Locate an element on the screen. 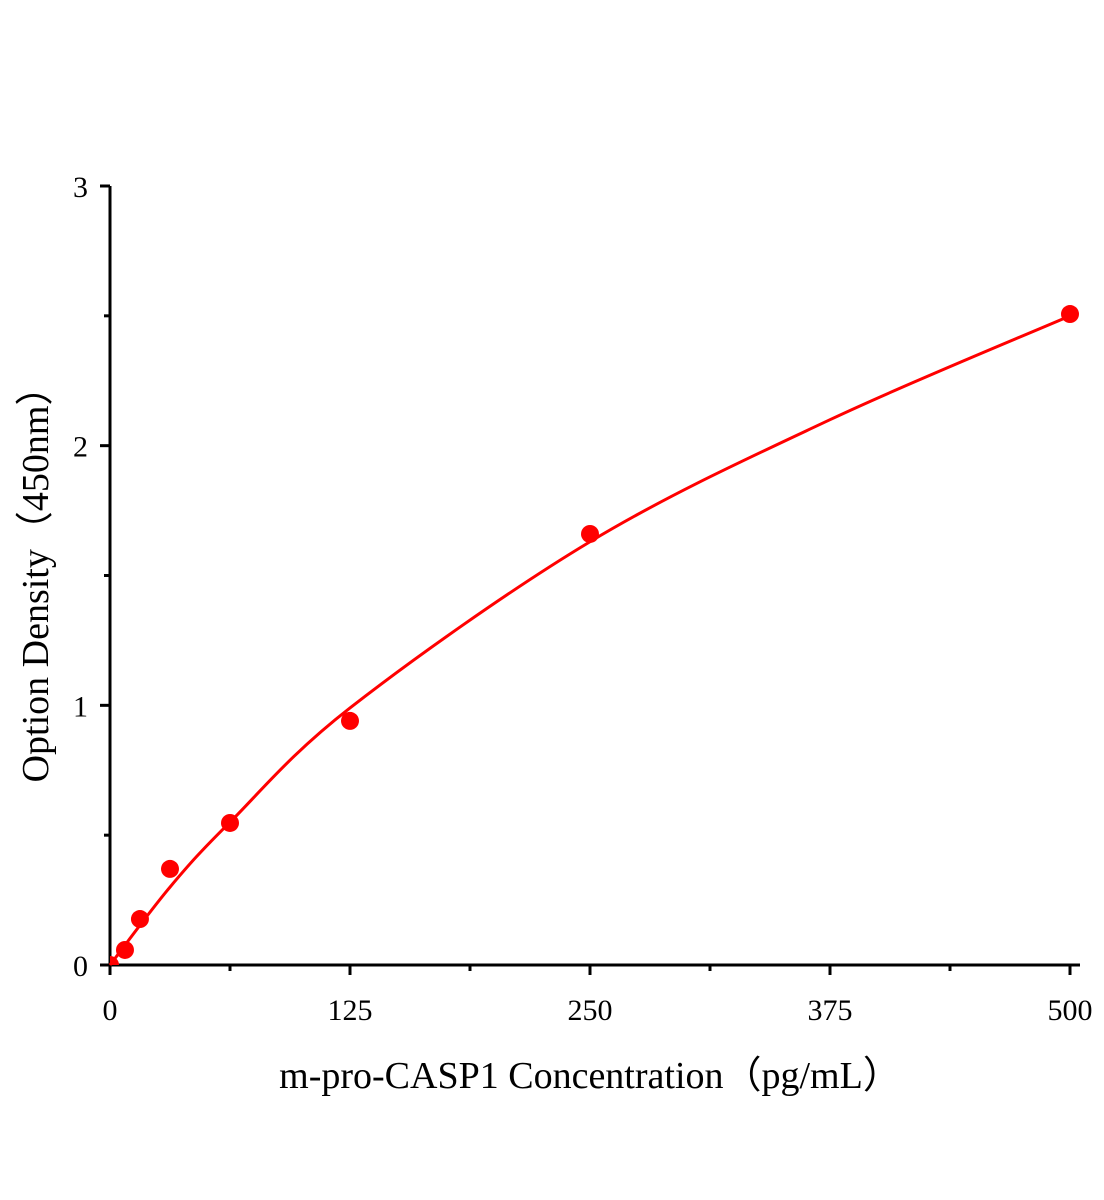  y-axis-label: Option Density（450nm） is located at coordinates (36, 575).